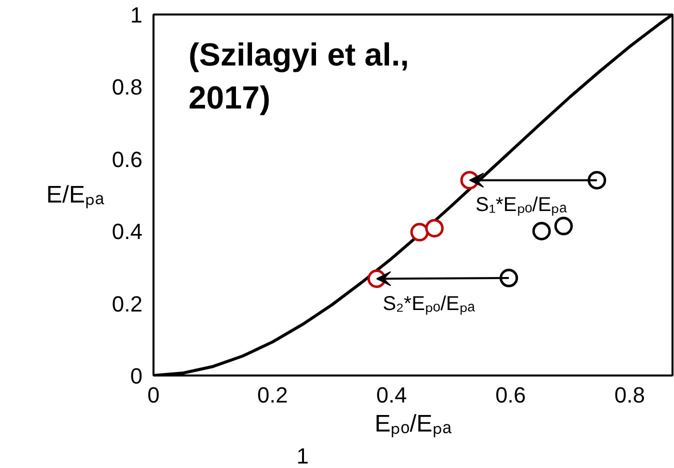  Describe the element at coordinates (127, 231) in the screenshot. I see `y-tick-label: 0.4` at that location.